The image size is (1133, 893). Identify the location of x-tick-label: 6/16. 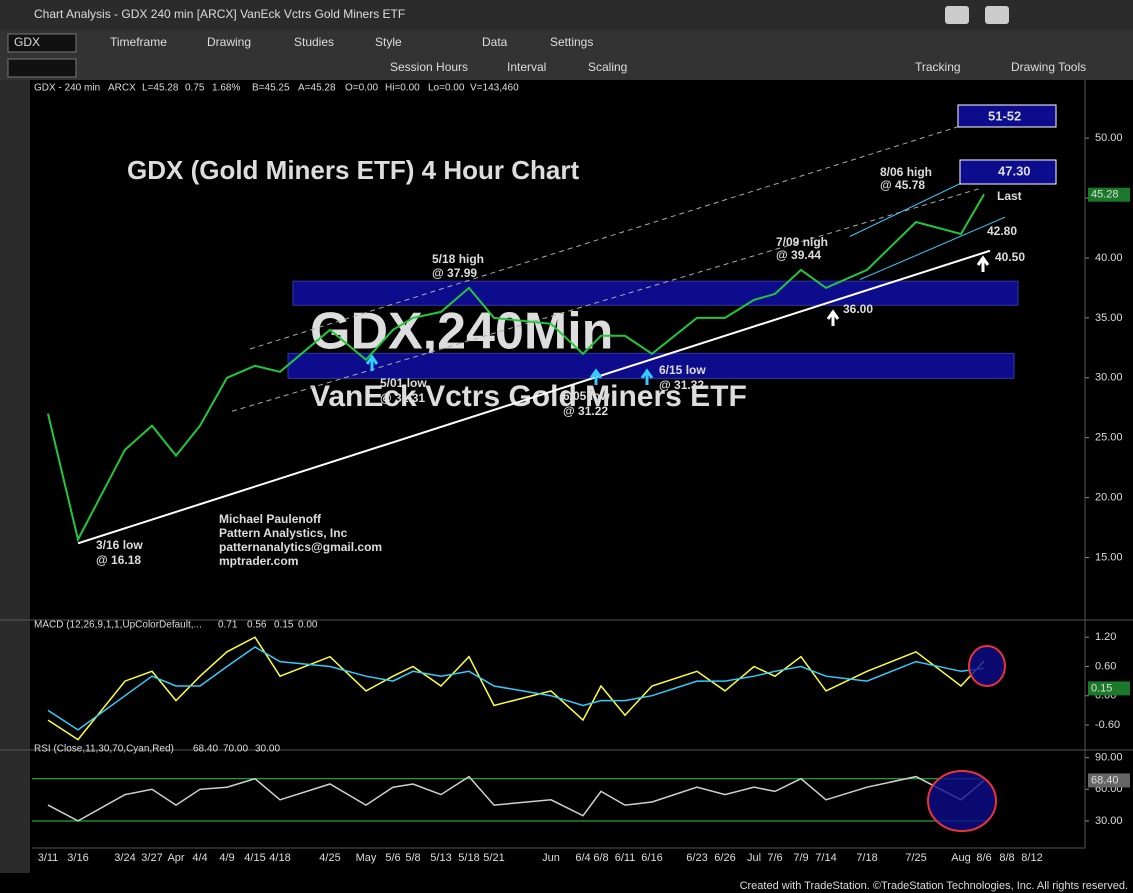
(651, 858).